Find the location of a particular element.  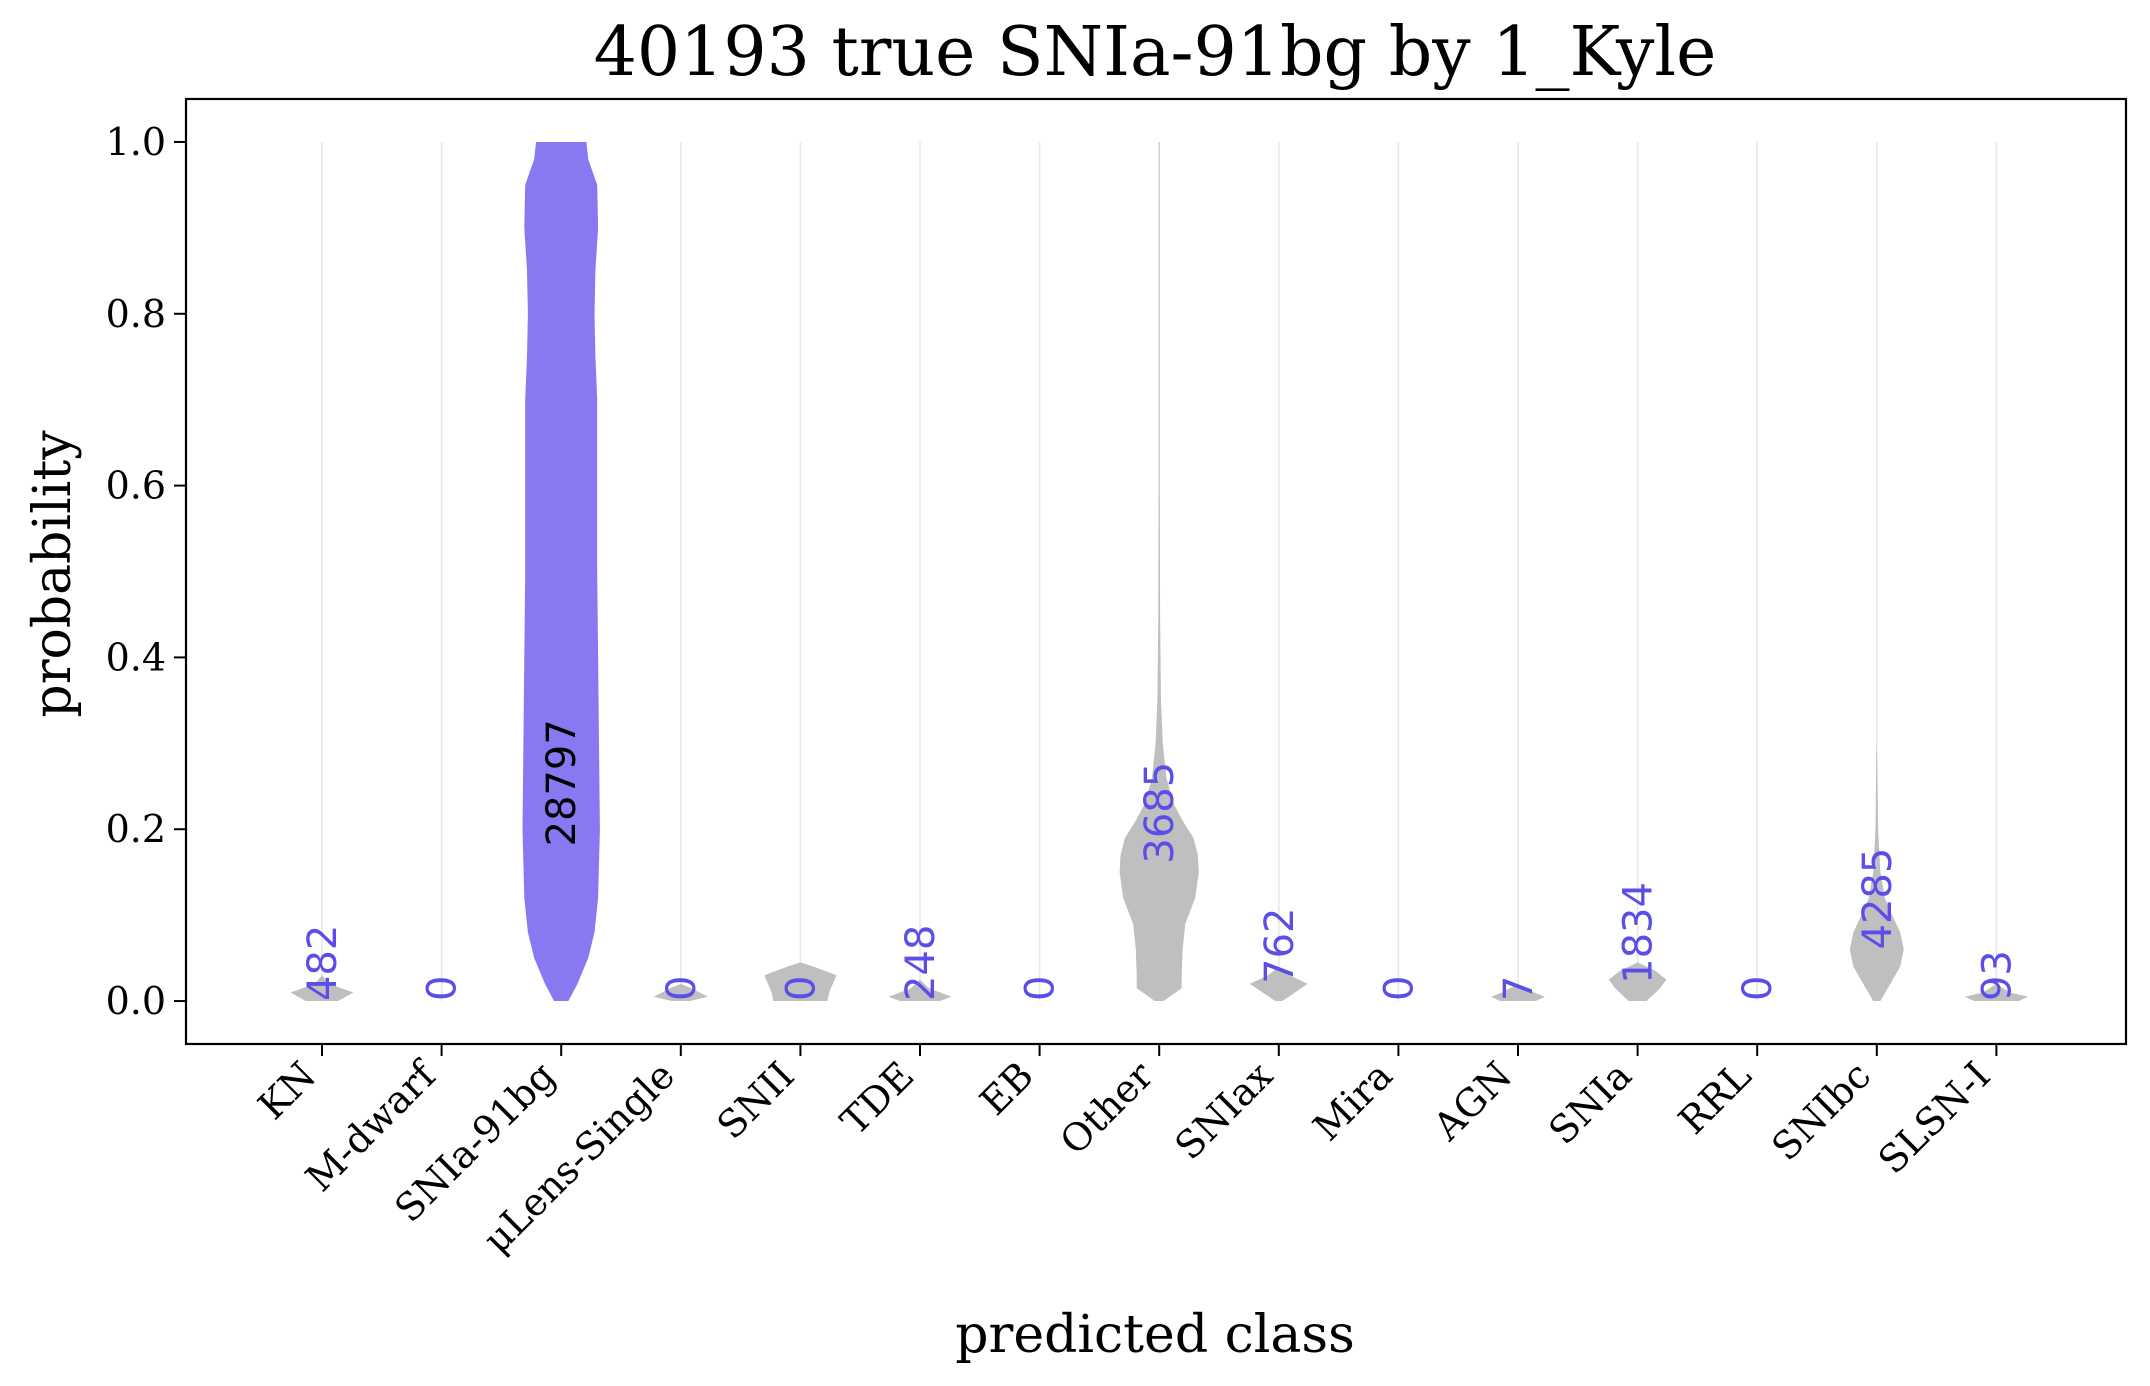

violin-TDE is located at coordinates (920, 990).